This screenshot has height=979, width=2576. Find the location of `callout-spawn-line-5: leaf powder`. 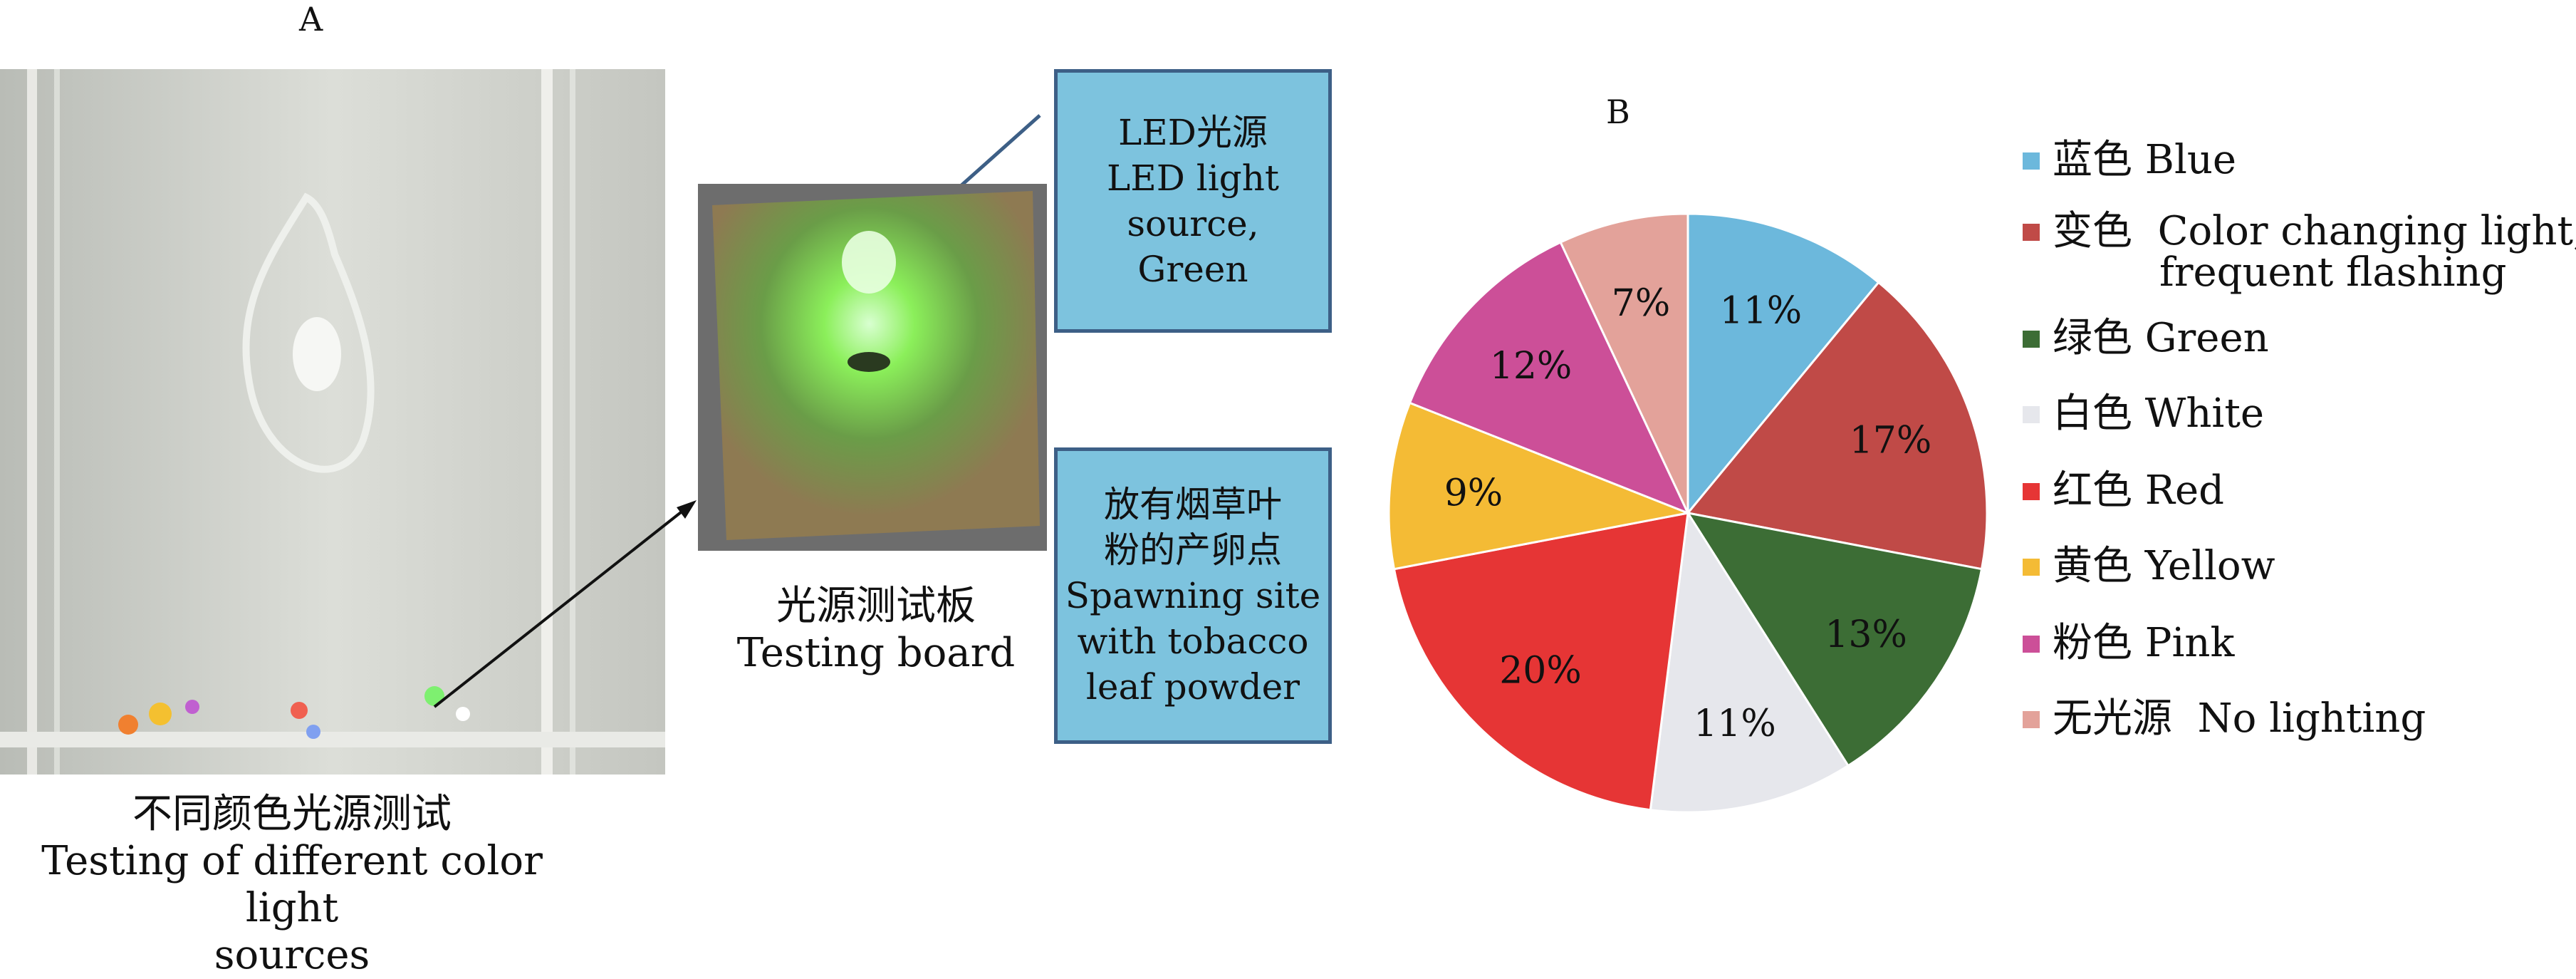

callout-spawn-line-5: leaf powder is located at coordinates (1192, 687).